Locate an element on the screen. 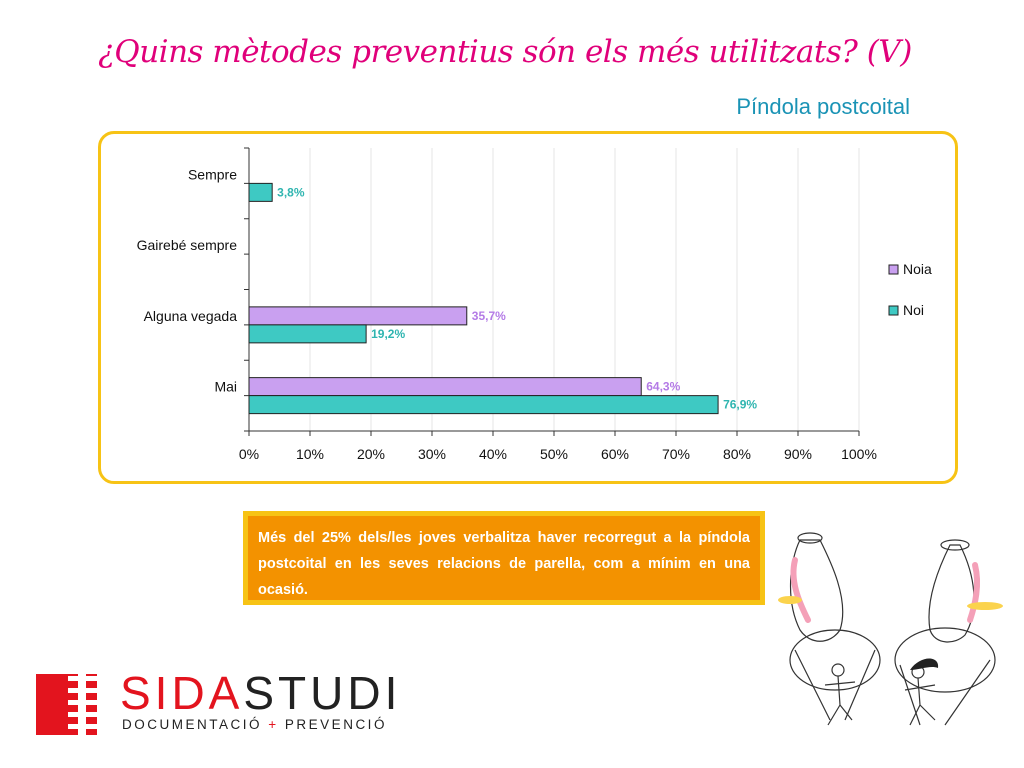 Image resolution: width=1024 pixels, height=768 pixels. condom-figures-illustration is located at coordinates (890, 629).